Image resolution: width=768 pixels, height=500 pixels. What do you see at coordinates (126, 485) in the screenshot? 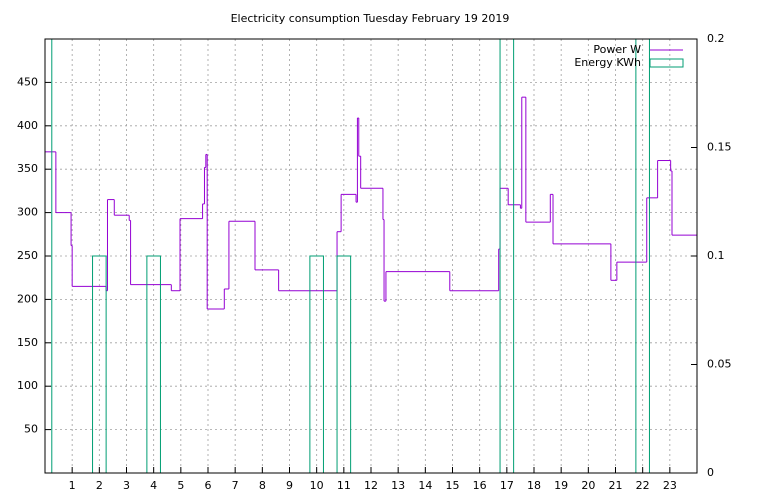
I see `x-tick-label: 3` at bounding box center [126, 485].